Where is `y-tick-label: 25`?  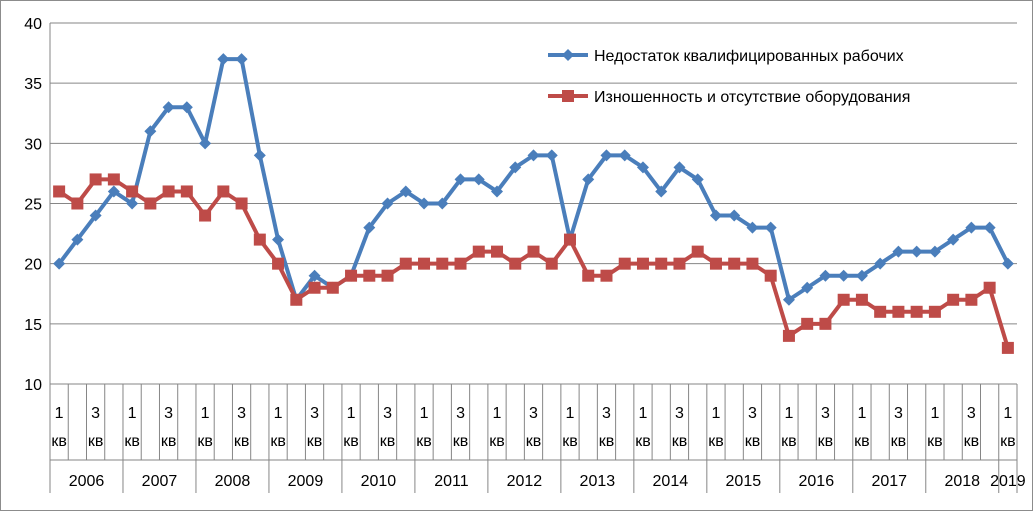
y-tick-label: 25 is located at coordinates (33, 205).